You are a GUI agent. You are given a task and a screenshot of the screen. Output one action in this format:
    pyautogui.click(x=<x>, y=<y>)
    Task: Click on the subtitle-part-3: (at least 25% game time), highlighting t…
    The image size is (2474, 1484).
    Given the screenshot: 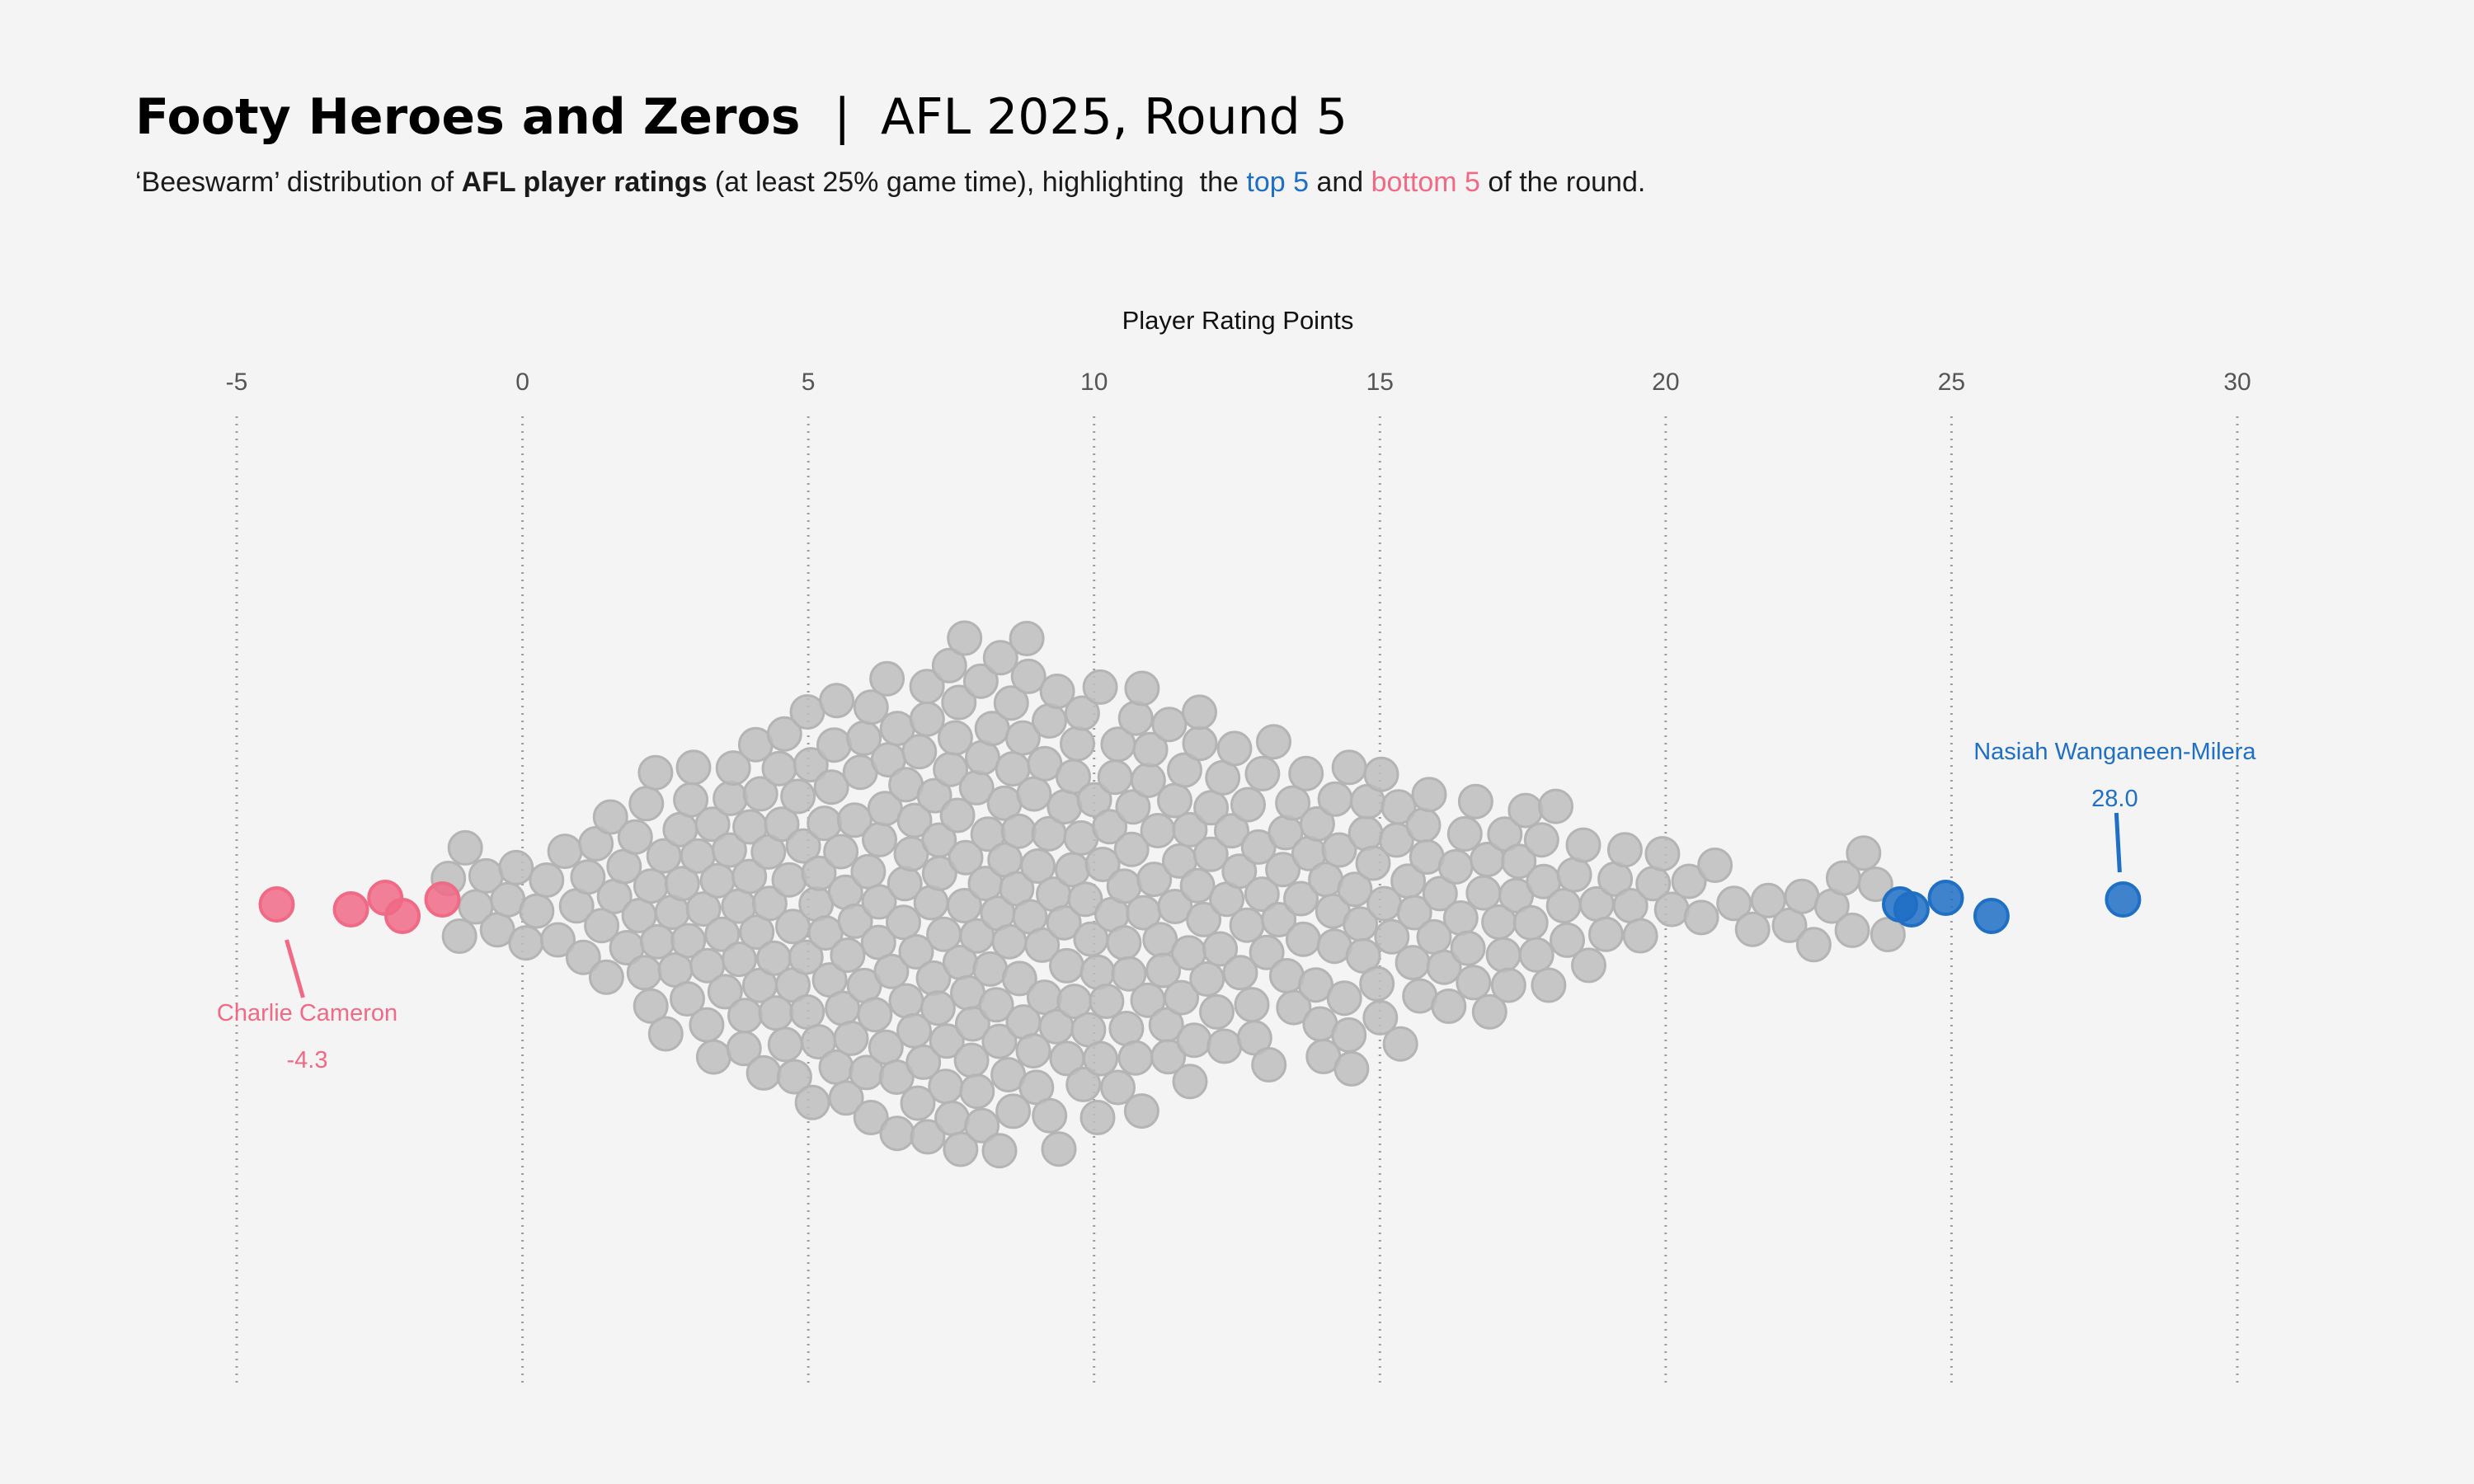 What is the action you would take?
    pyautogui.click(x=976, y=182)
    